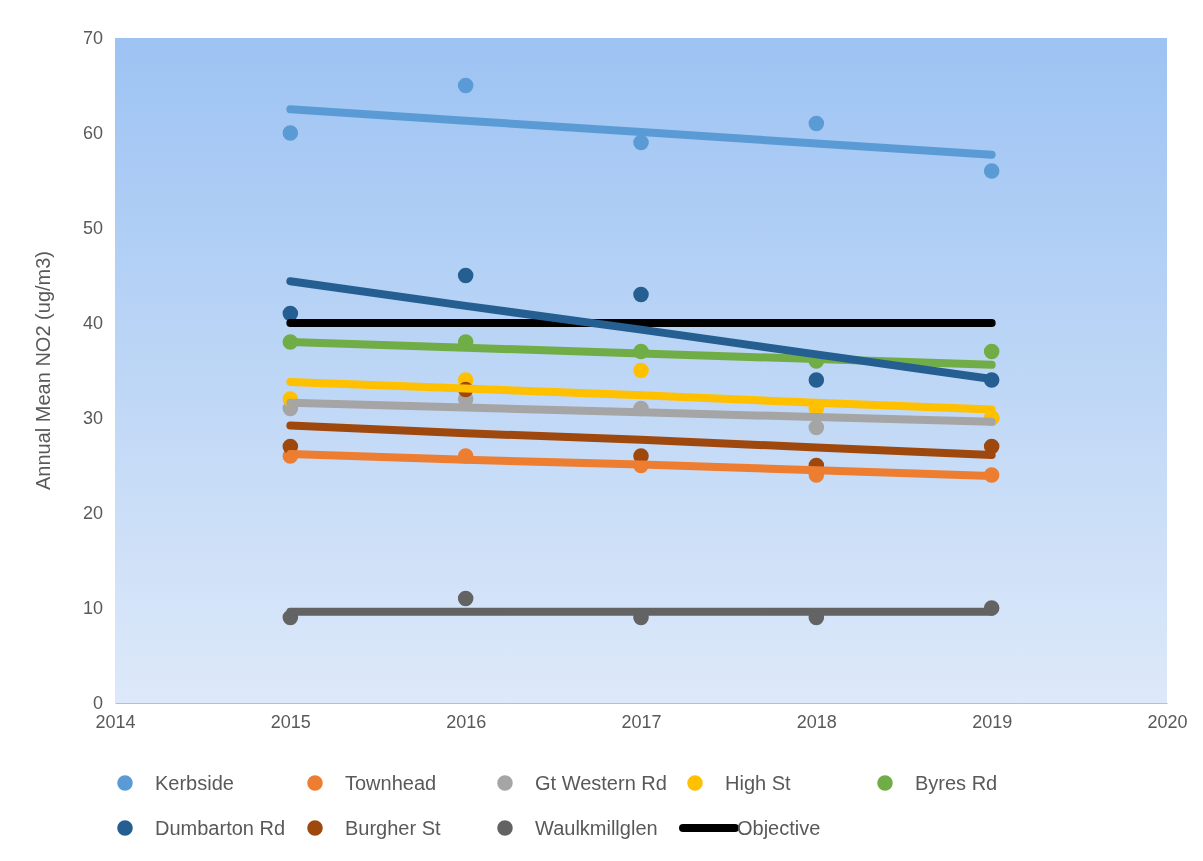 This screenshot has height=861, width=1203. I want to click on x-tick-label: 2014, so click(115, 721).